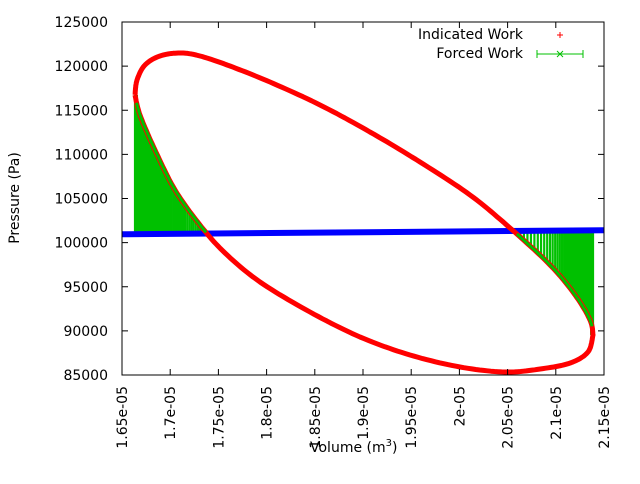 The height and width of the screenshot is (484, 640). I want to click on legend-marker-forced-work, so click(560, 54).